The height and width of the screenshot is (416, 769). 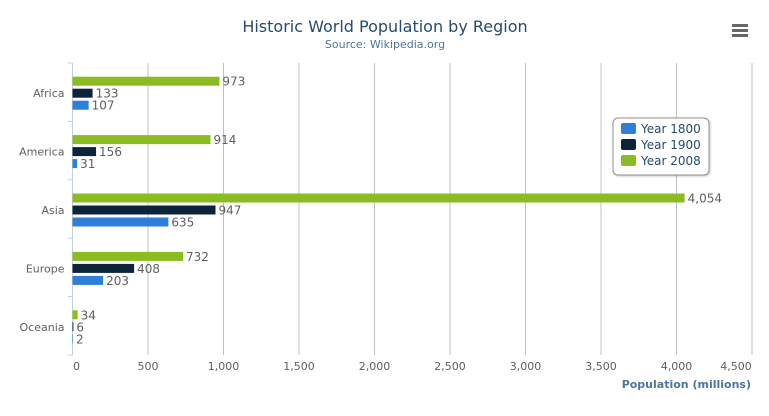 I want to click on category-label: Africa, so click(x=48, y=93).